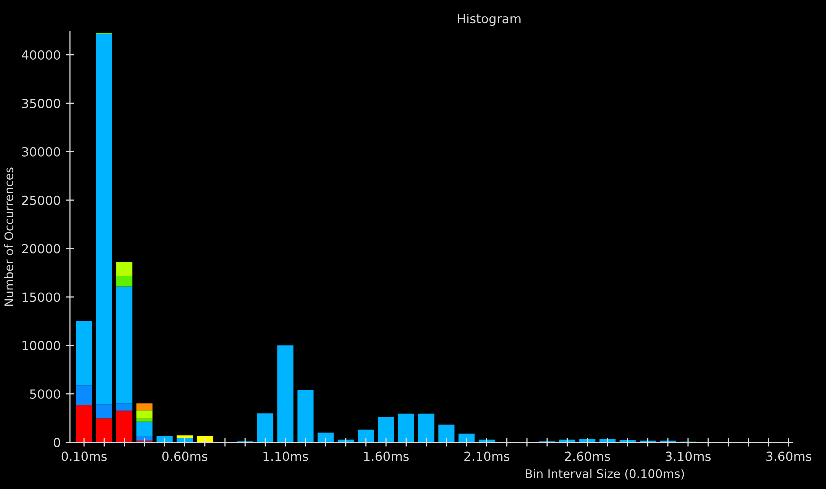 Image resolution: width=826 pixels, height=489 pixels. I want to click on x-tick-label: 3.60ms, so click(789, 457).